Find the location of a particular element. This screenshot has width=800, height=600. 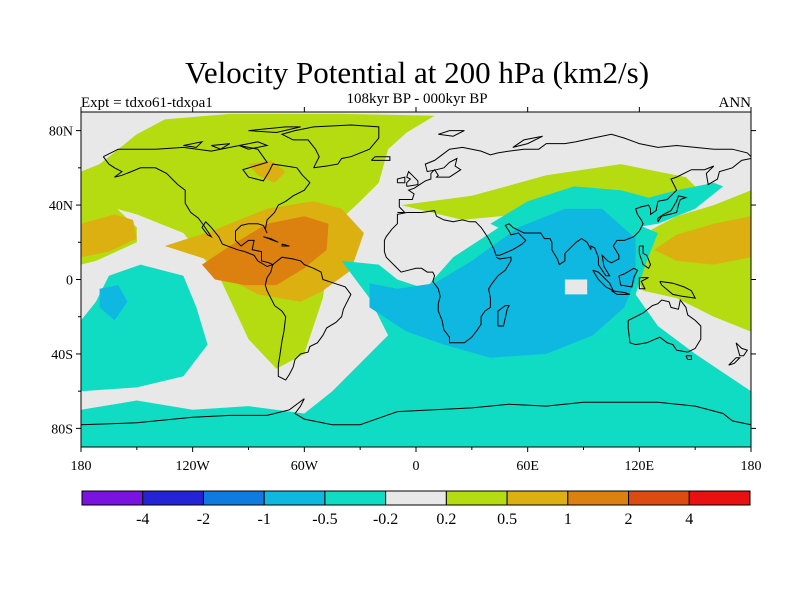

lon-tick-label: 0 is located at coordinates (416, 466).